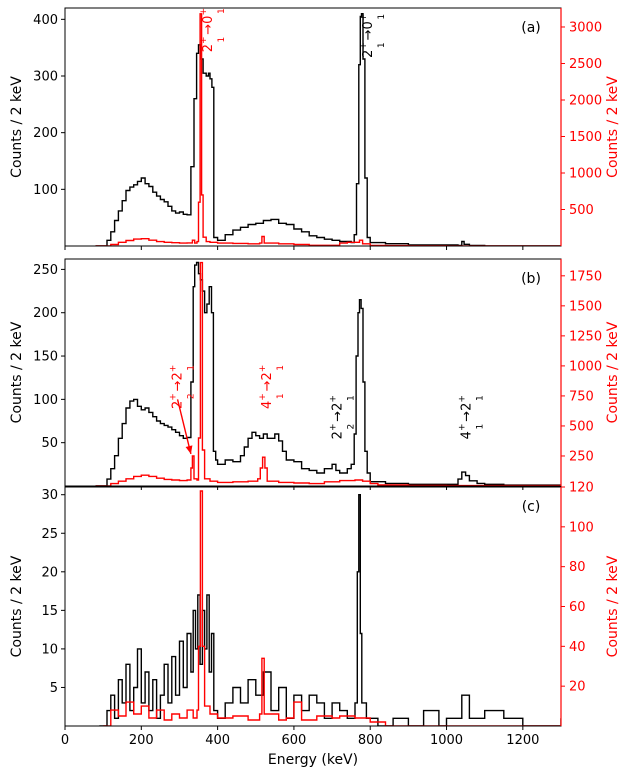 The image size is (623, 772). What do you see at coordinates (585, 64) in the screenshot?
I see `y-right-tick-label: 2500` at bounding box center [585, 64].